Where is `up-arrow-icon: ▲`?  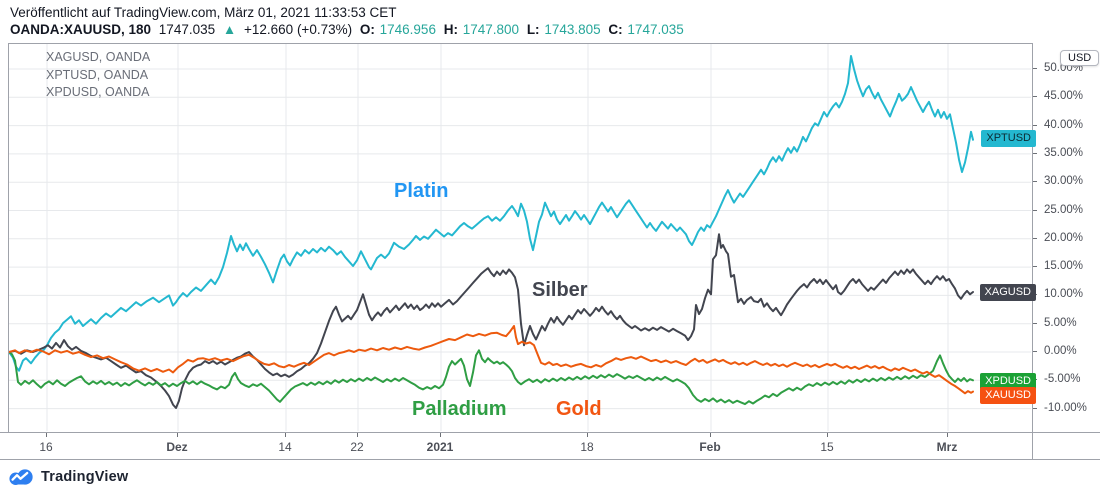
up-arrow-icon: ▲ is located at coordinates (229, 29).